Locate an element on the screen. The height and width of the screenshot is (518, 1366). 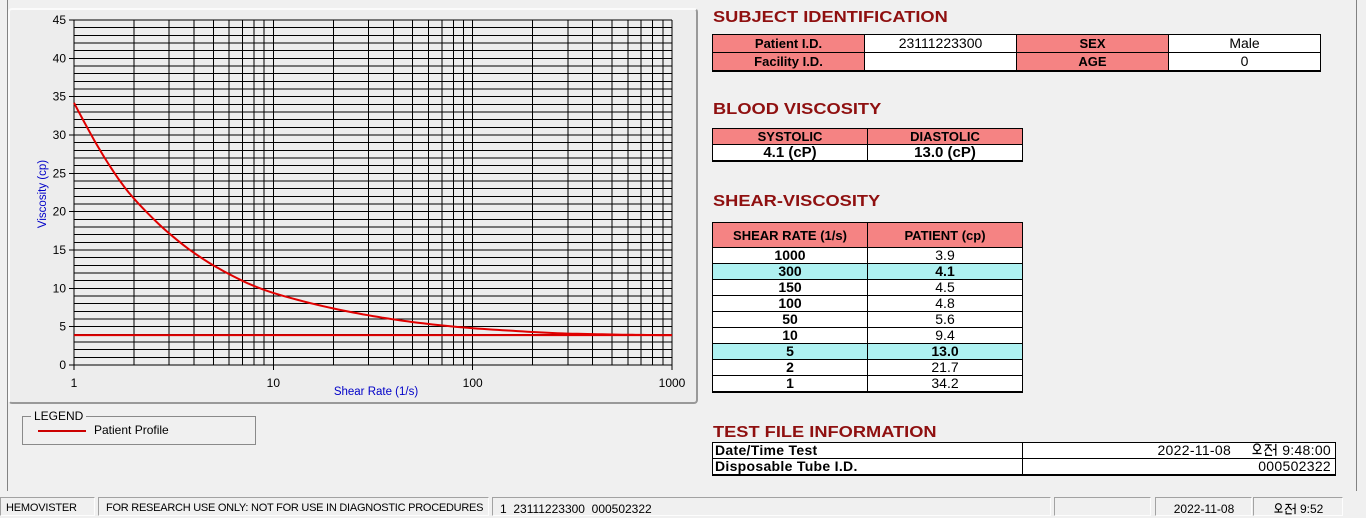
svg-text: 25 is located at coordinates (60, 173).